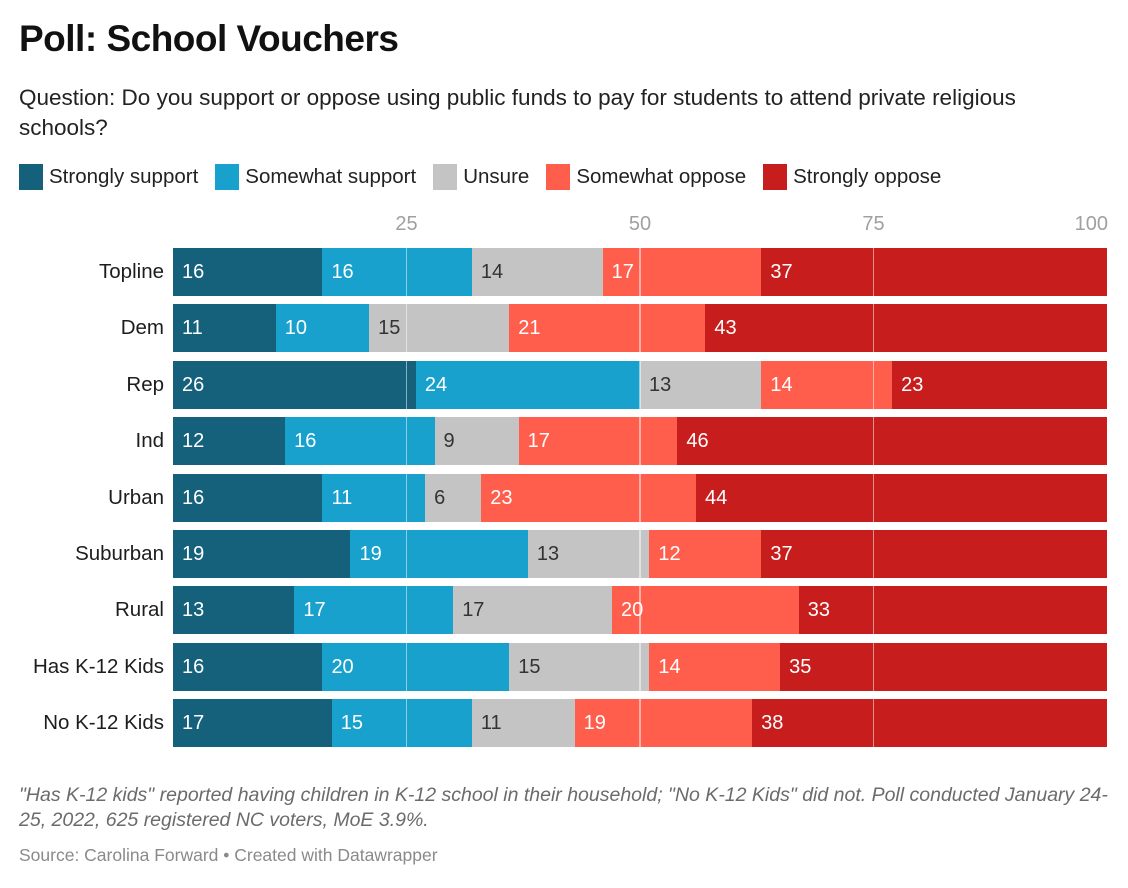  I want to click on category-label: Has K-12 Kids, so click(98, 666).